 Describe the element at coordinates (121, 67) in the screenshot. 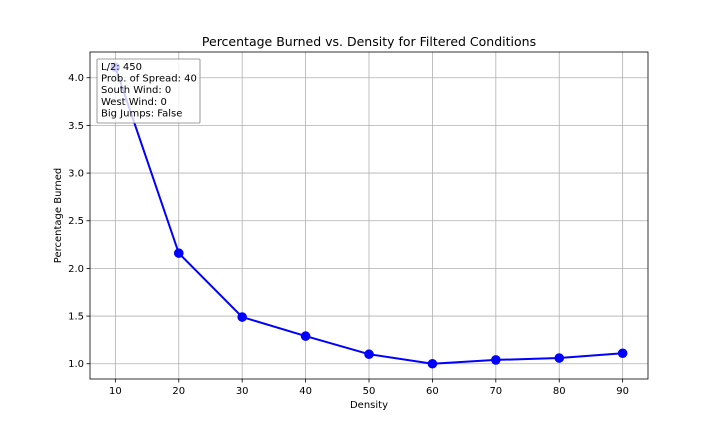

I see `annotation-line: L/2: 450` at that location.